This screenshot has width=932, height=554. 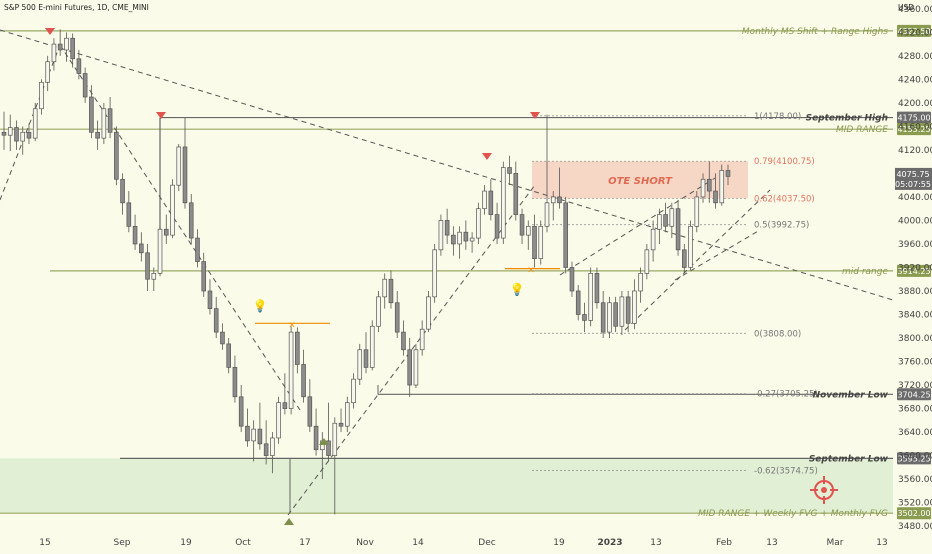 What do you see at coordinates (640, 180) in the screenshot?
I see `ote-zone` at bounding box center [640, 180].